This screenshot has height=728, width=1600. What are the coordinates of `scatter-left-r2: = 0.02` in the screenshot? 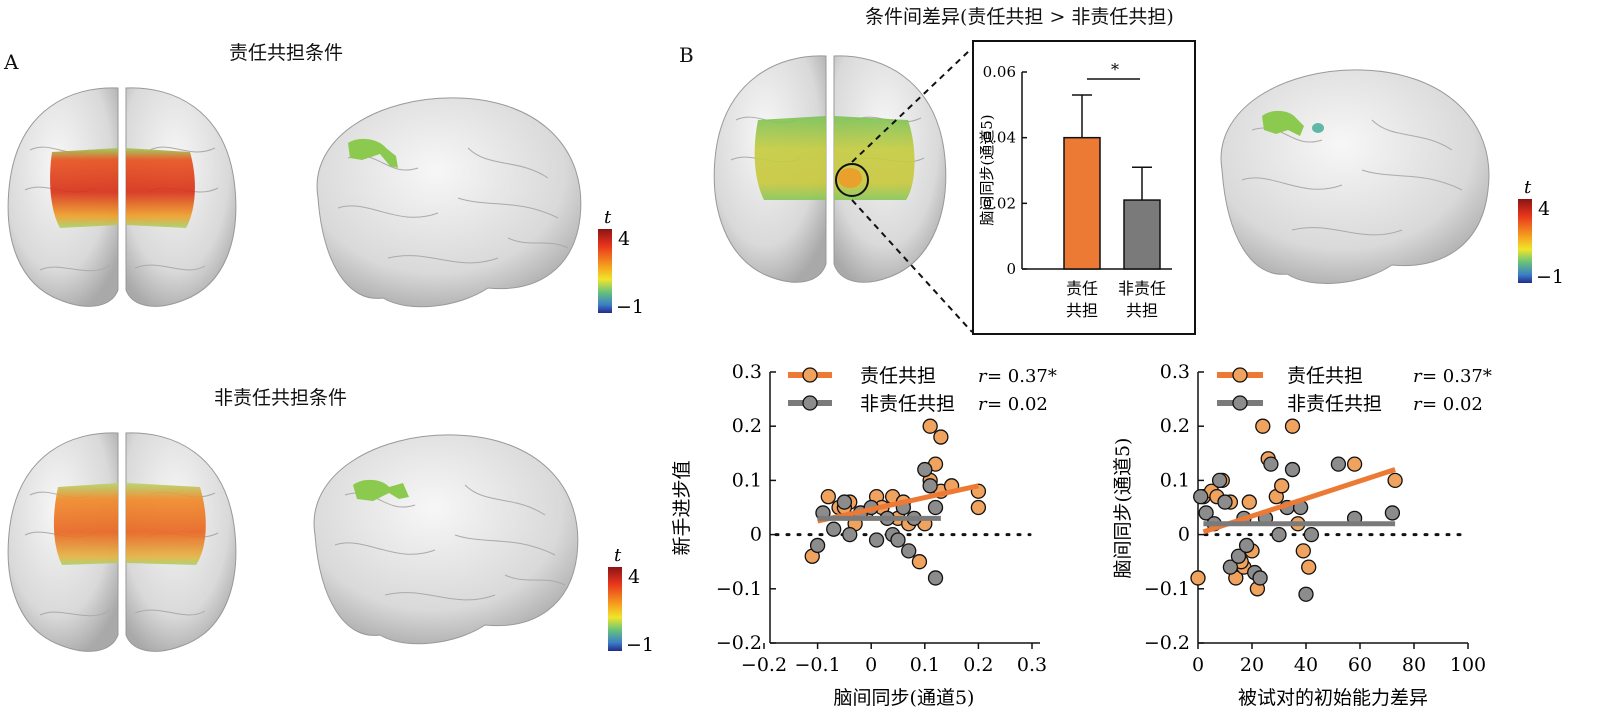 It's located at (1017, 404).